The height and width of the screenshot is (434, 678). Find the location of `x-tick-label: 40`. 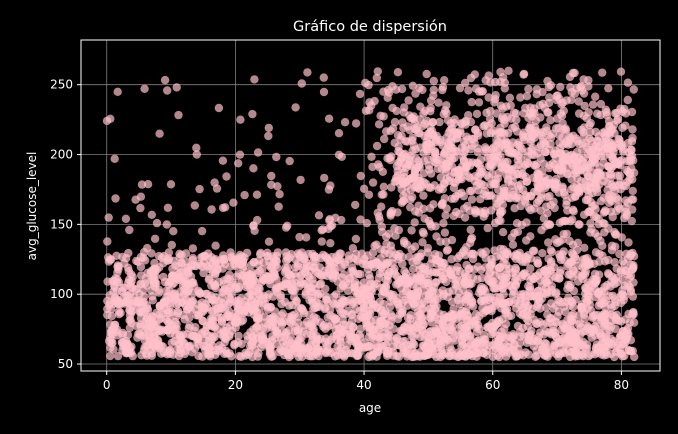

x-tick-label: 40 is located at coordinates (363, 385).